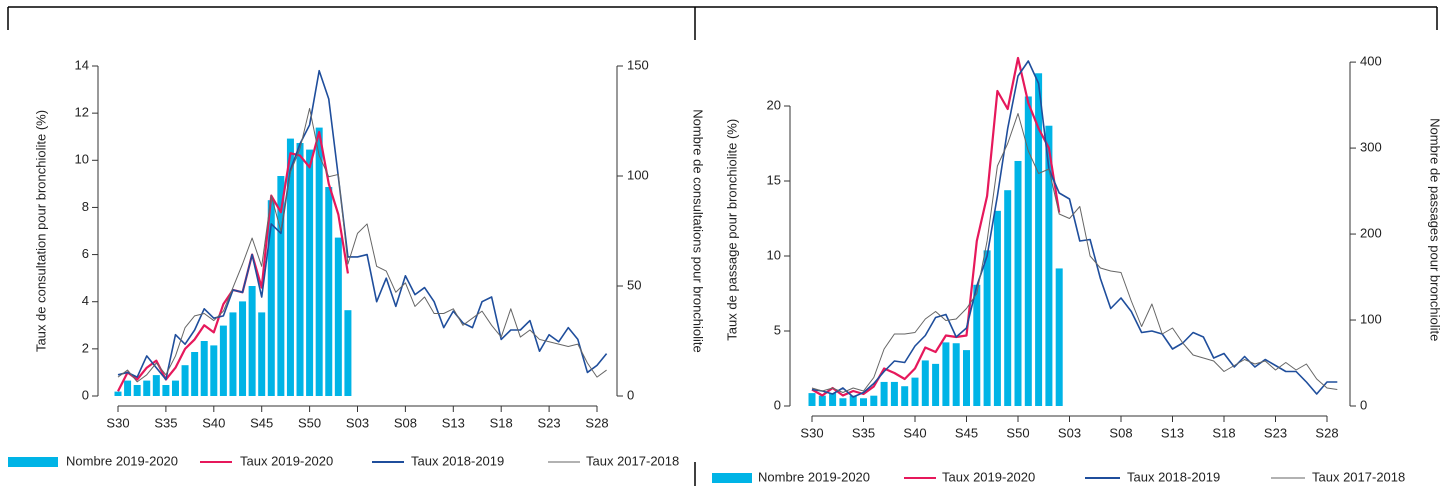 The image size is (1445, 486). Describe the element at coordinates (774, 179) in the screenshot. I see `y-tick-label: 15` at that location.